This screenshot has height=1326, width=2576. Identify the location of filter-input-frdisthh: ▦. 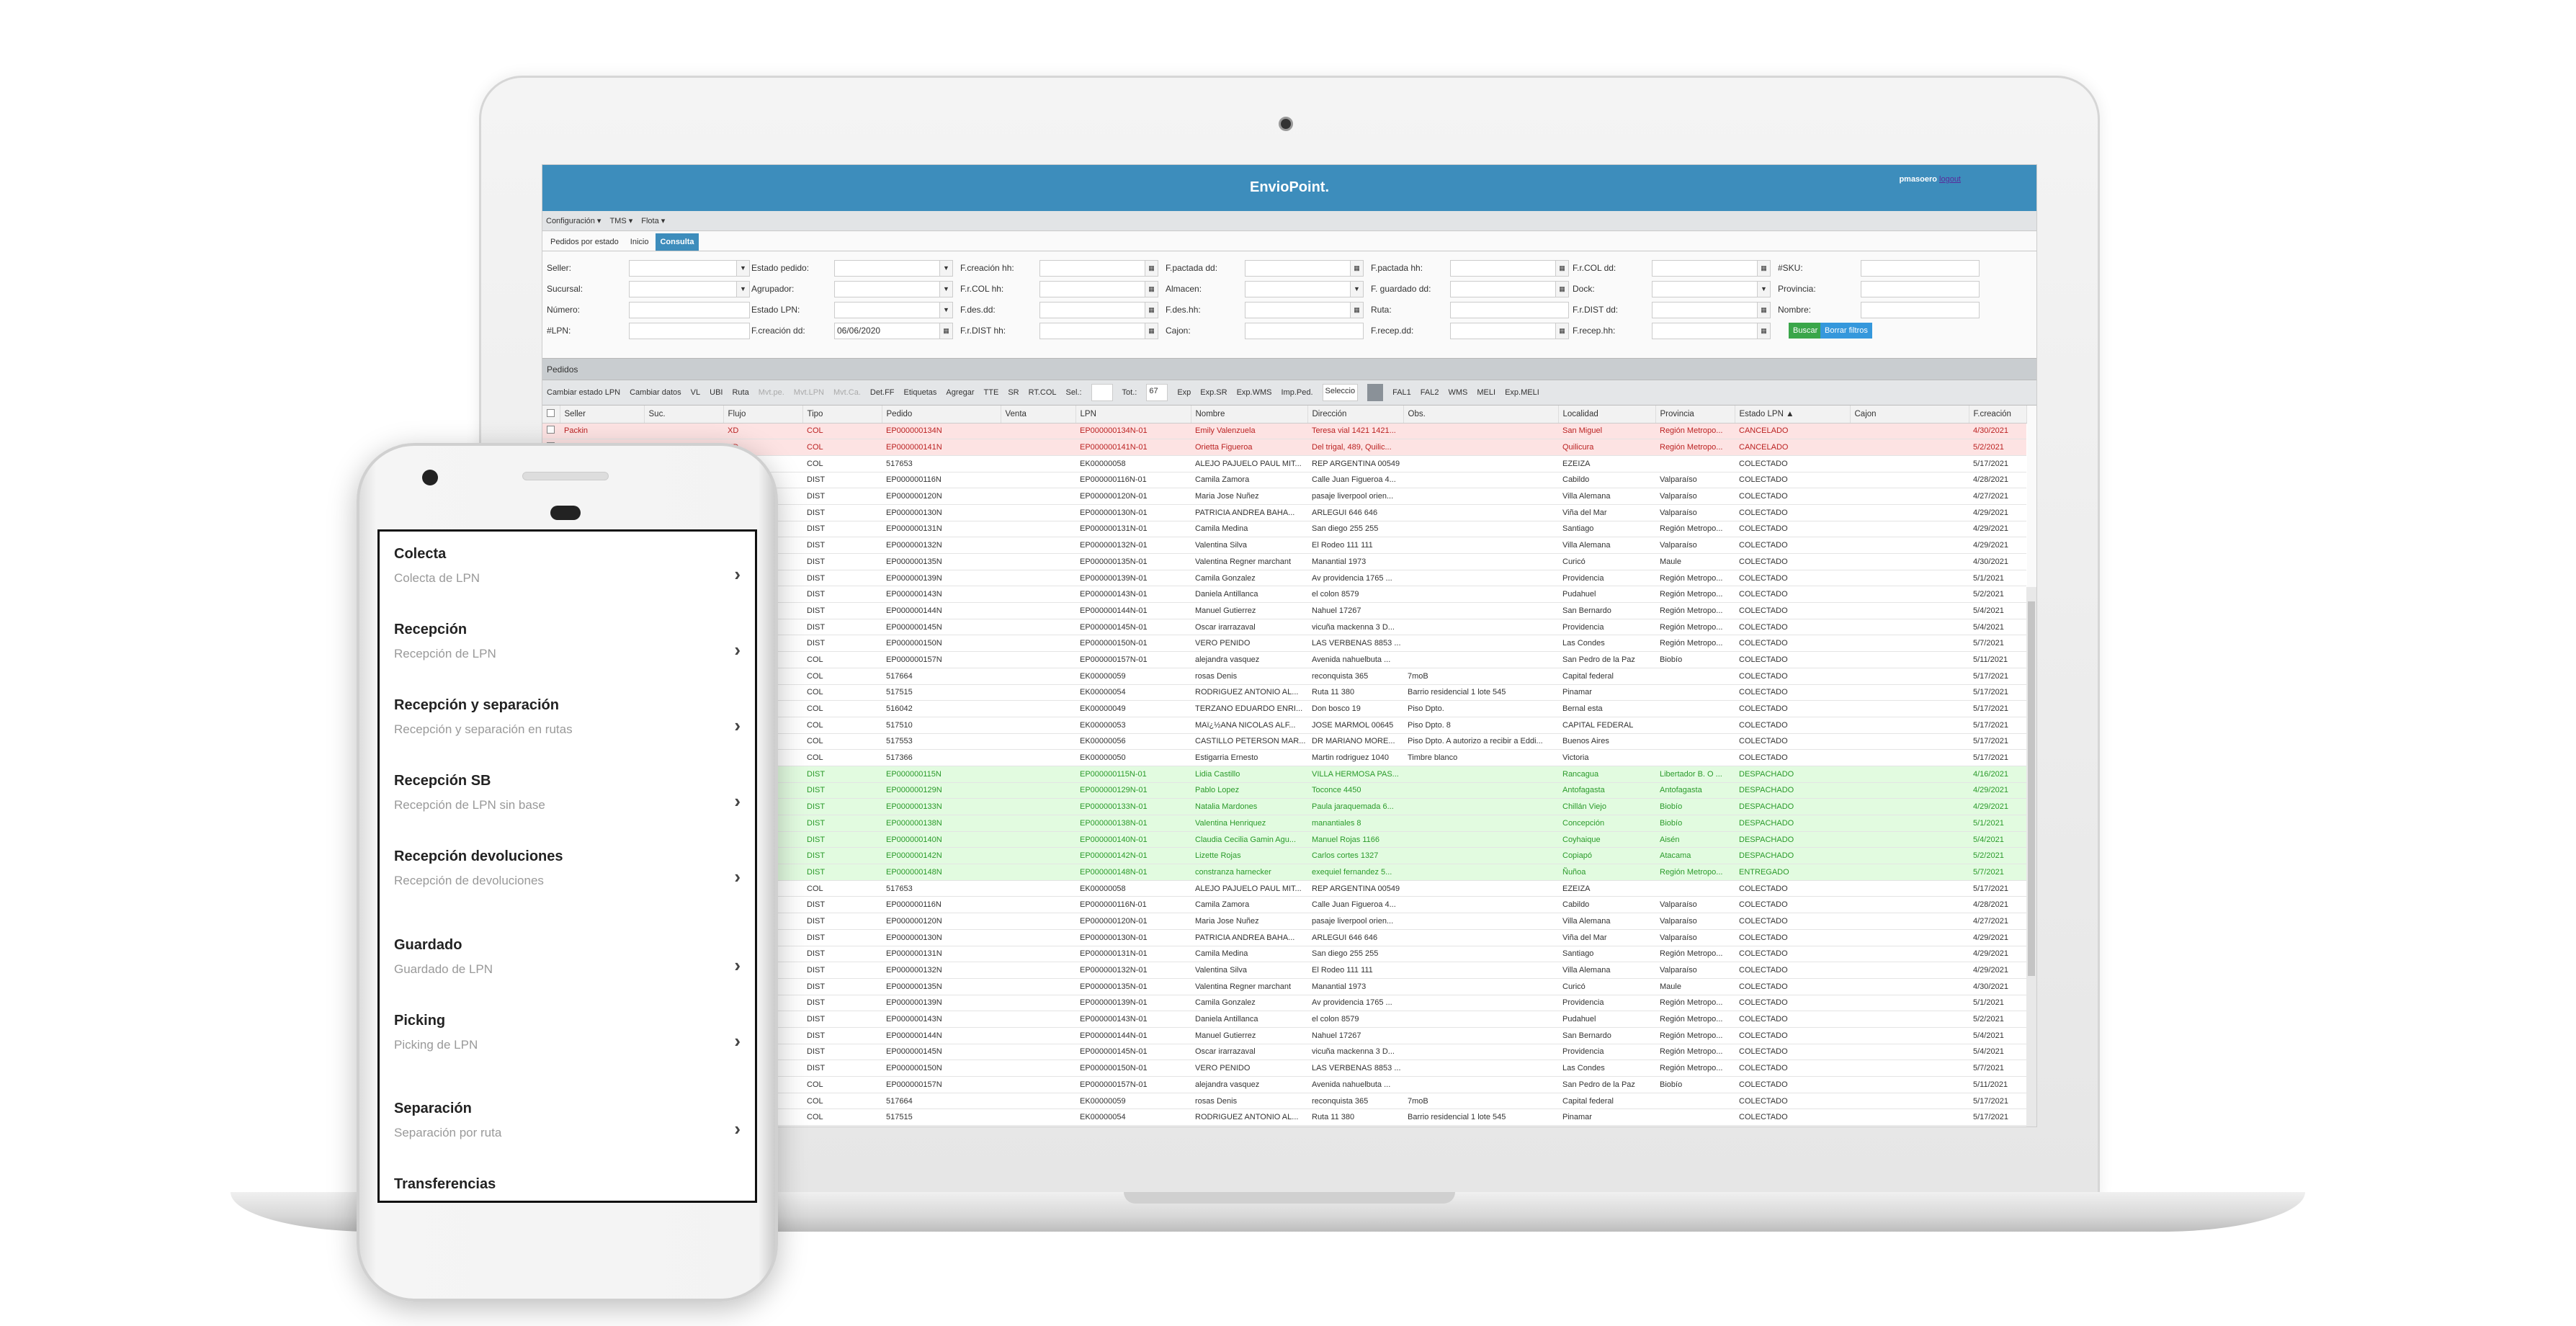
(1098, 331).